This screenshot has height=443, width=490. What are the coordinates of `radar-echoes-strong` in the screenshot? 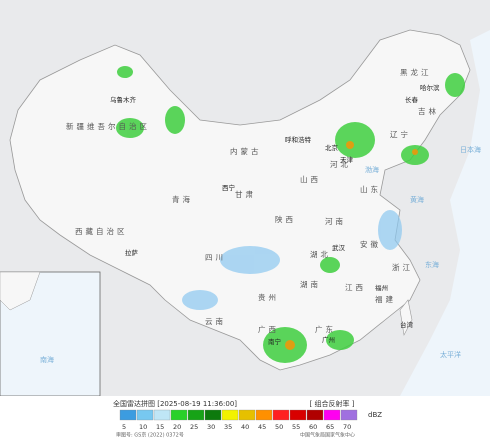 It's located at (351, 245).